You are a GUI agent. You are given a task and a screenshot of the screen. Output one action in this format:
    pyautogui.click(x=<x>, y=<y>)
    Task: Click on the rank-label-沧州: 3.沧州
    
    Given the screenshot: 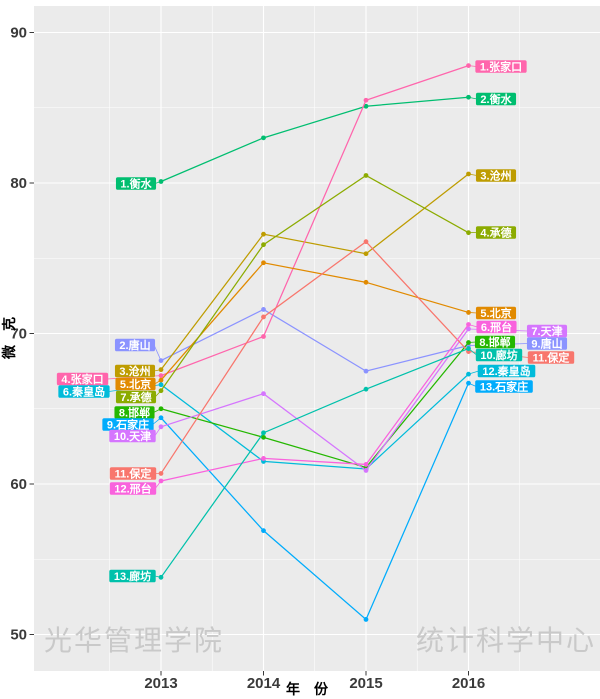 What is the action you would take?
    pyautogui.click(x=135, y=371)
    